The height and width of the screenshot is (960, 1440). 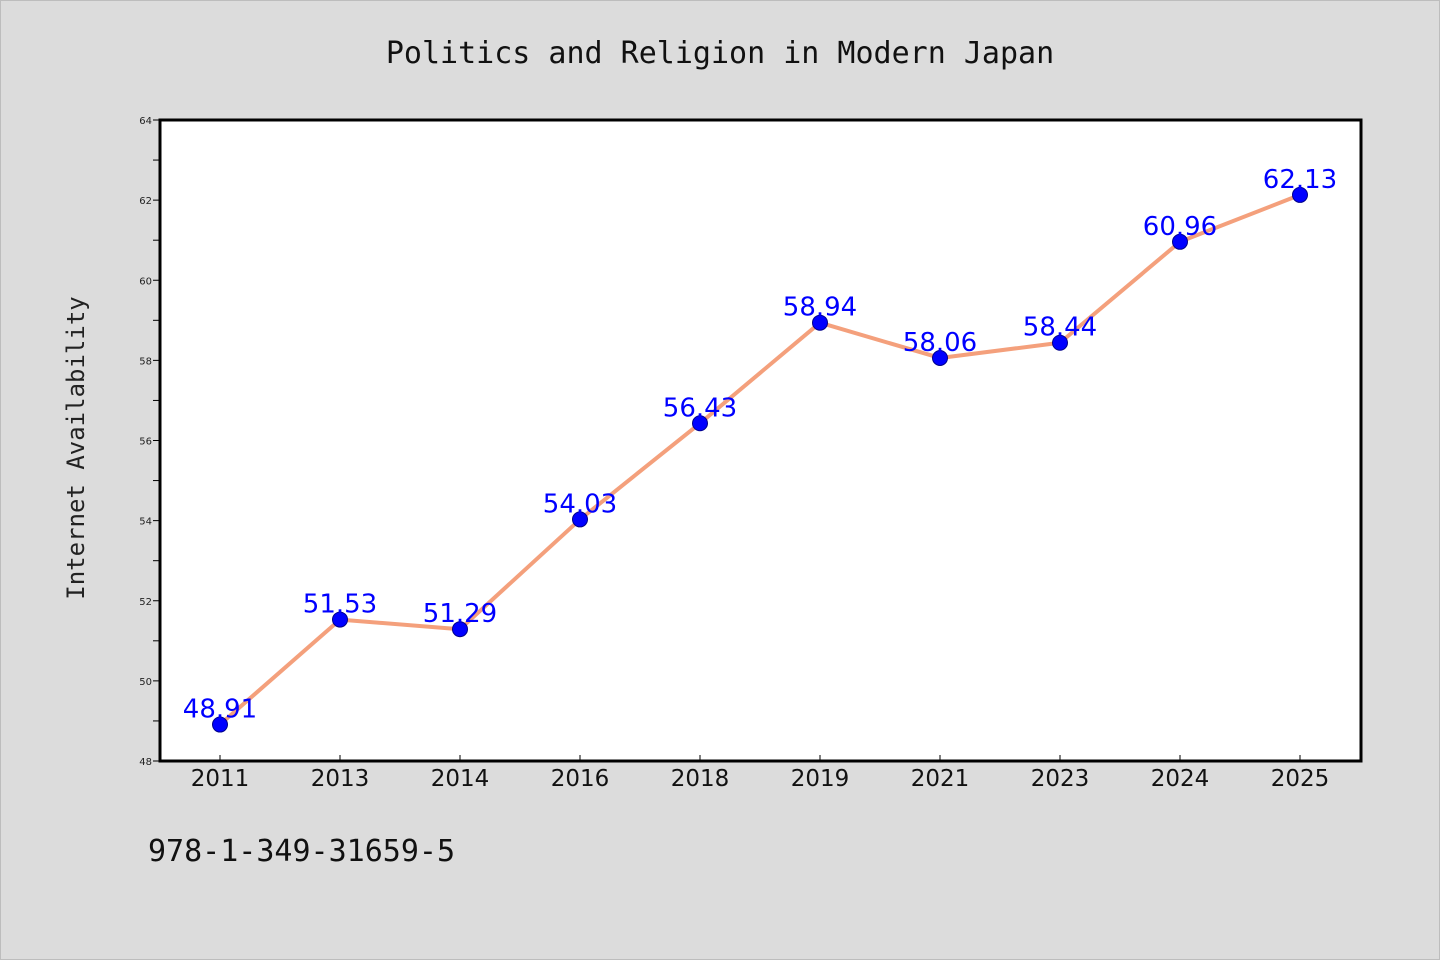 What do you see at coordinates (302, 851) in the screenshot?
I see `isbn-text: 978-1-349-31659-5` at bounding box center [302, 851].